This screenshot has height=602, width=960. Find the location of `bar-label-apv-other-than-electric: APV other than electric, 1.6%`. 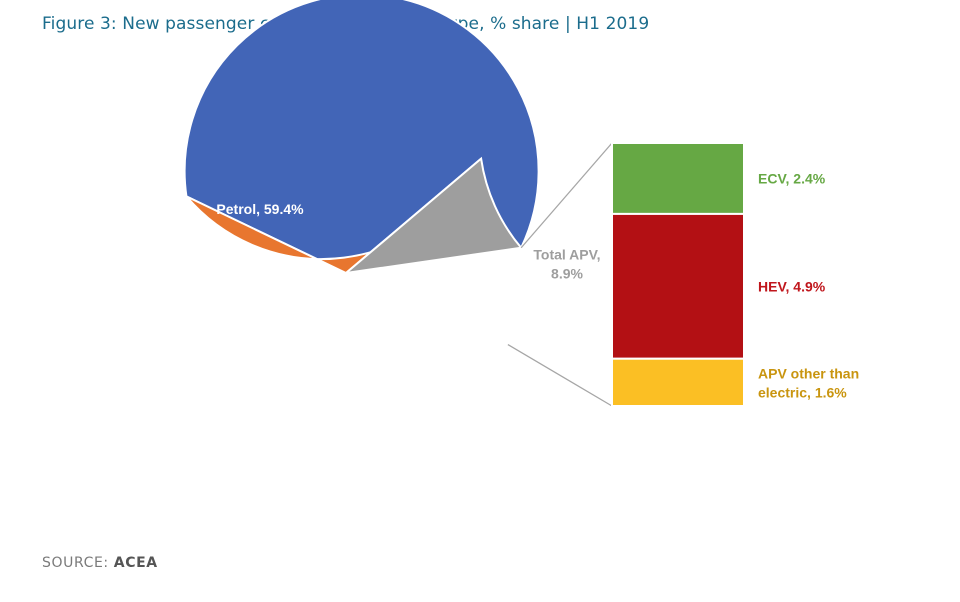

bar-label-apv-other-than-electric: APV other than electric, 1.6% is located at coordinates (808, 382).